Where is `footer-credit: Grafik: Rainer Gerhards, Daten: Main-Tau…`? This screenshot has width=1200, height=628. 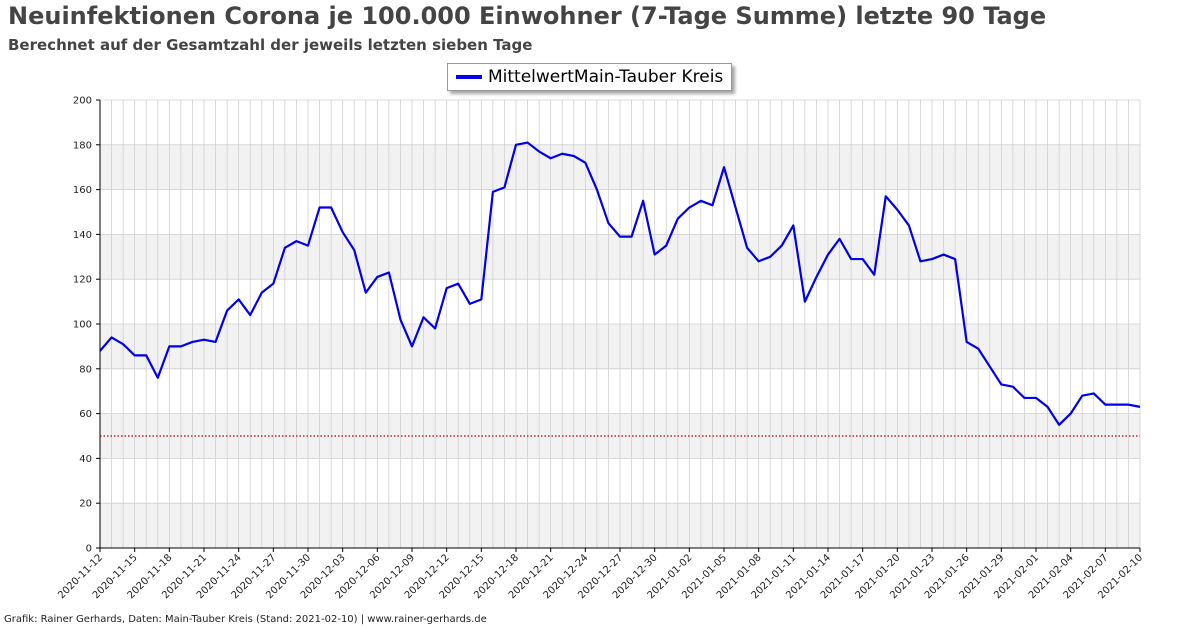
footer-credit: Grafik: Rainer Gerhards, Daten: Main-Tau… is located at coordinates (245, 619).